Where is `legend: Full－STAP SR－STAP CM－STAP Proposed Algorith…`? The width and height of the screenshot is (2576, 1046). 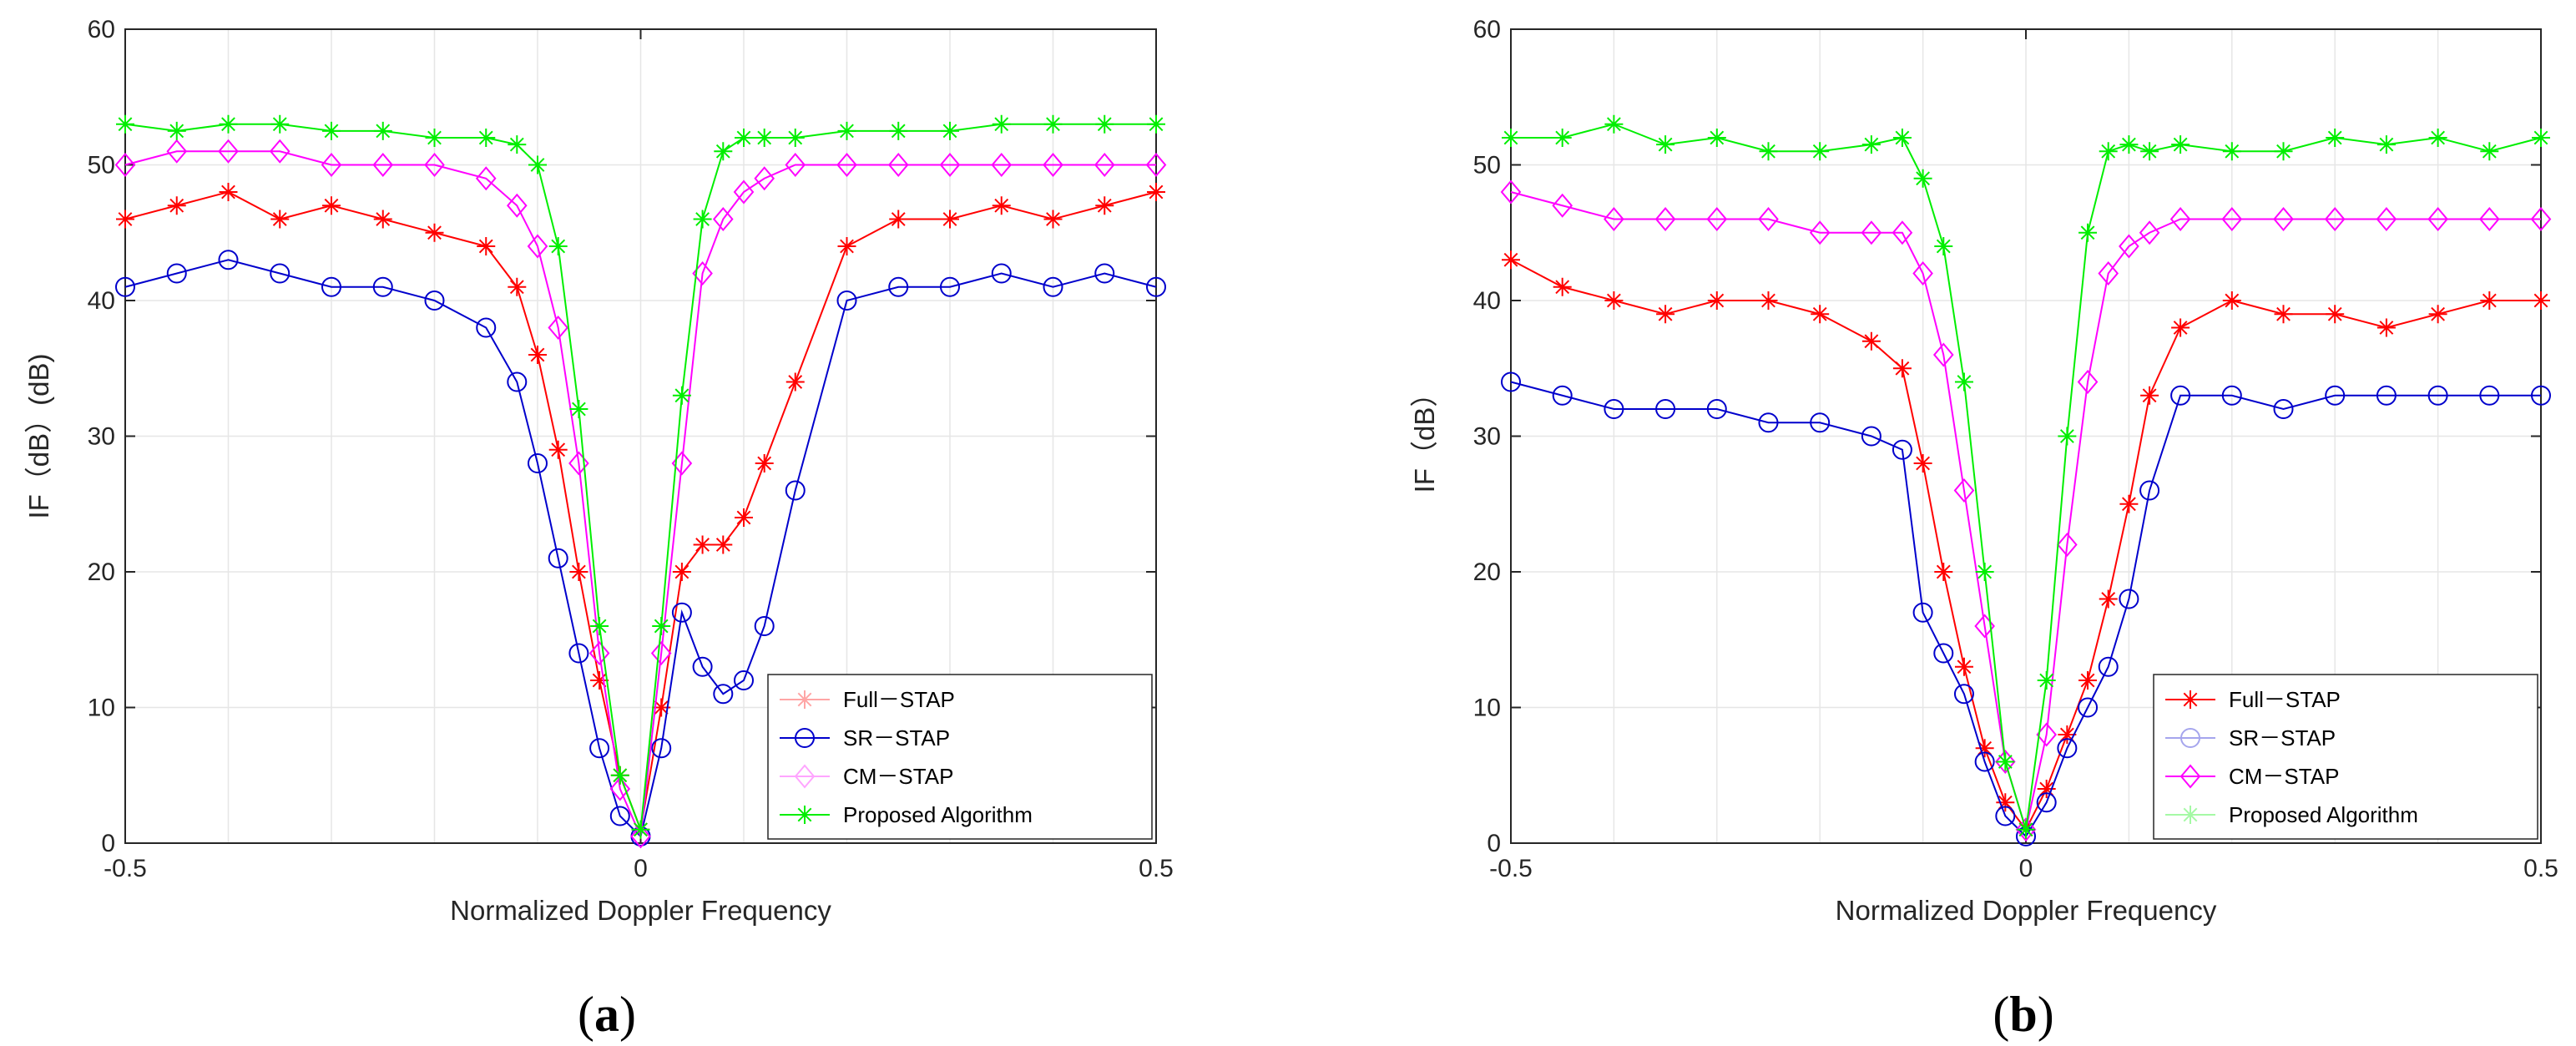 legend: Full－STAP SR－STAP CM－STAP Proposed Algorith… is located at coordinates (2345, 757).